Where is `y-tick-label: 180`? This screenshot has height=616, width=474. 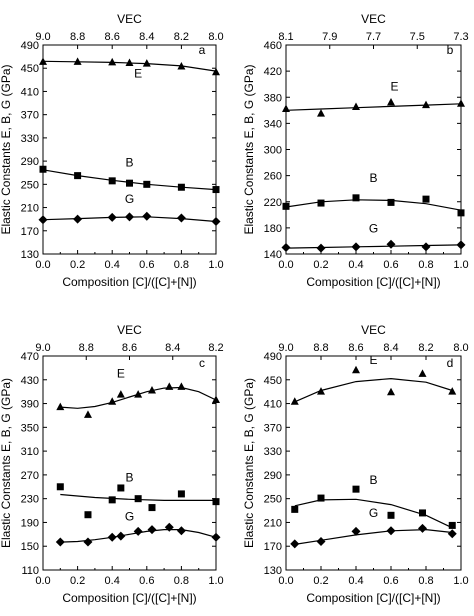 y-tick-label: 180 is located at coordinates (273, 229).